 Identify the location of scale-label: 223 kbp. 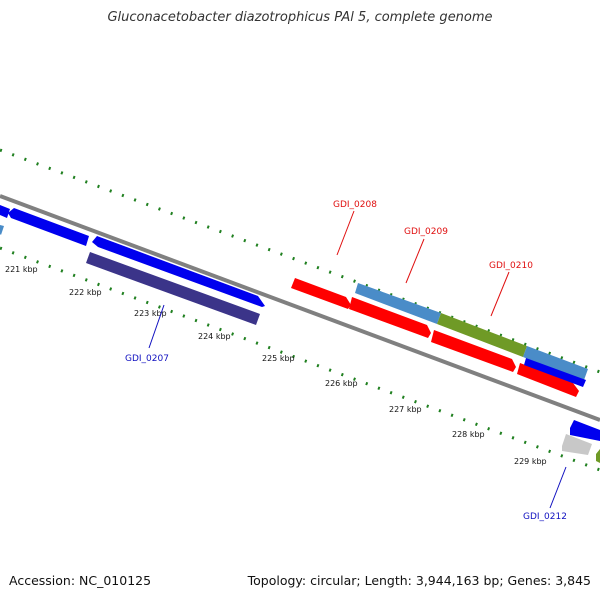
(150, 313).